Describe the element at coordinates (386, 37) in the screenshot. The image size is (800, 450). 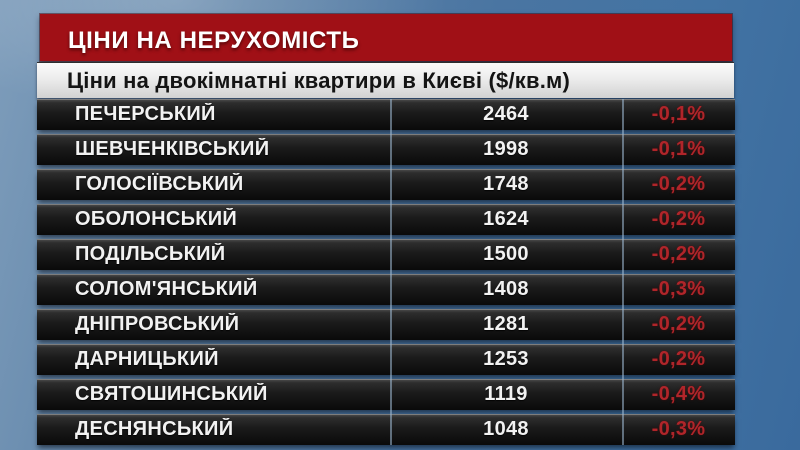
I see `title-bar: ЦІНИ НА НЕРУХОМІСТЬ` at that location.